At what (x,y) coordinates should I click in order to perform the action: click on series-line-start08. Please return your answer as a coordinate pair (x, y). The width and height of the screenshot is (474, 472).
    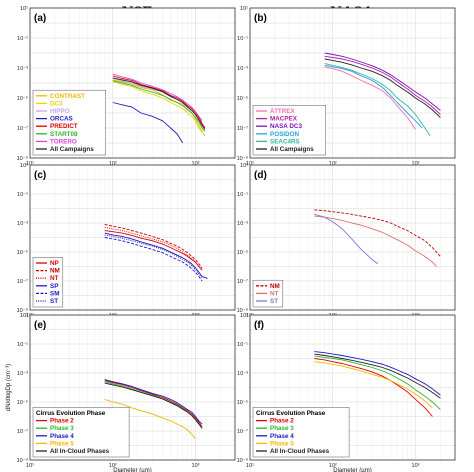
    Looking at the image, I should click on (159, 106).